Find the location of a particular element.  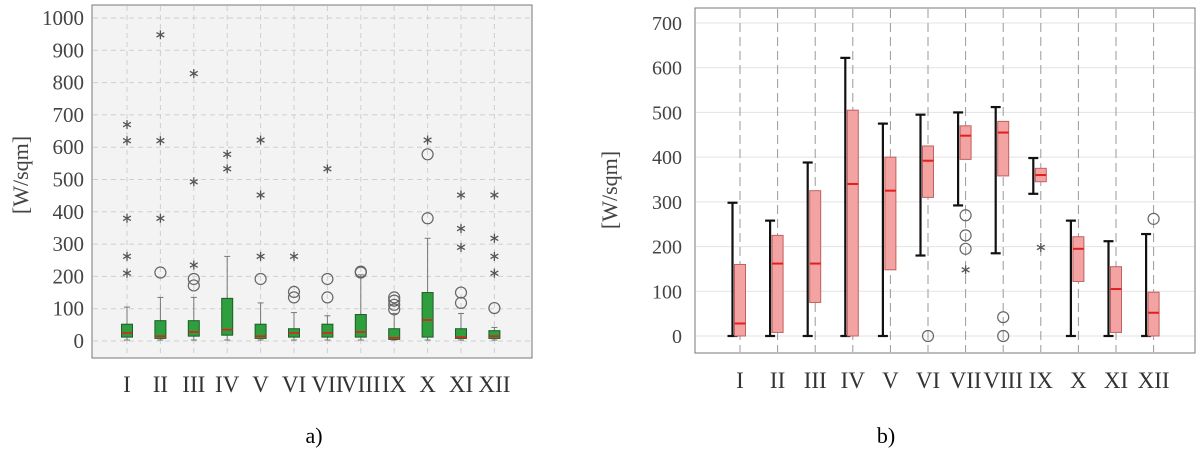

x-tick-label: IV is located at coordinates (853, 380).